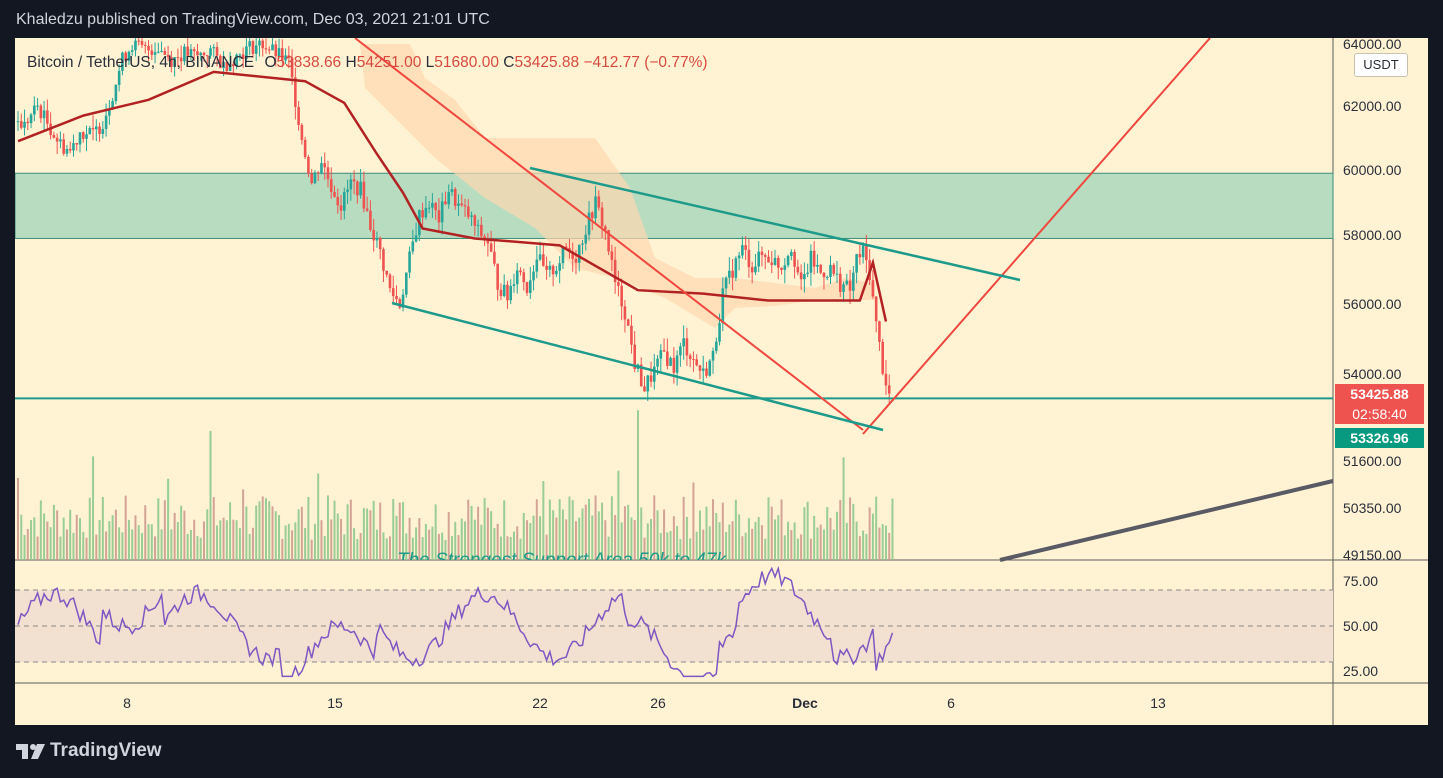 Image resolution: width=1443 pixels, height=778 pixels. Describe the element at coordinates (1158, 703) in the screenshot. I see `time-tick-label: 13` at that location.